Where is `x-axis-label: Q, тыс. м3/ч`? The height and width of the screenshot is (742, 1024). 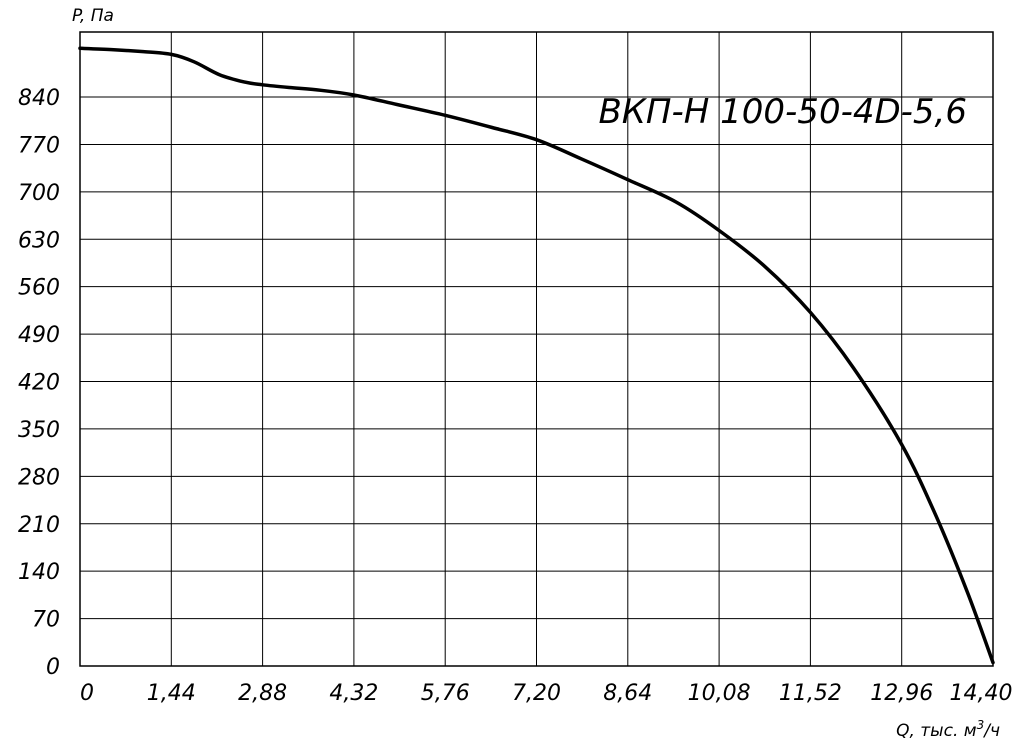
x-axis-label: Q, тыс. м3/ч is located at coordinates (948, 729).